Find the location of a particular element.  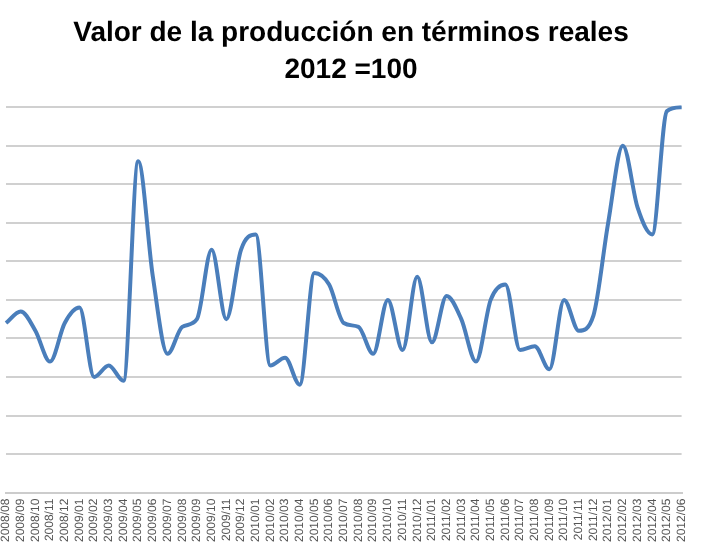

chart-subtitle: 2012 =100 is located at coordinates (351, 68).